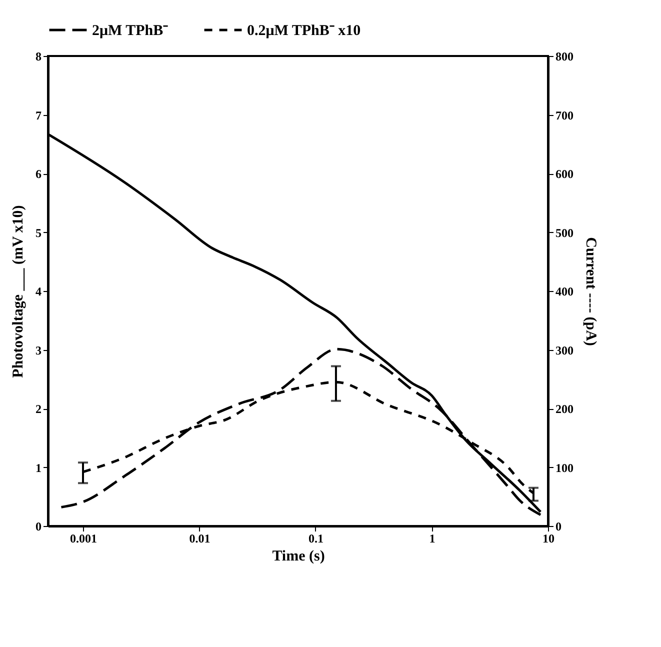  Describe the element at coordinates (18, 291) in the screenshot. I see `y-axis-title: Photovoltage ___ (mV x10)` at that location.